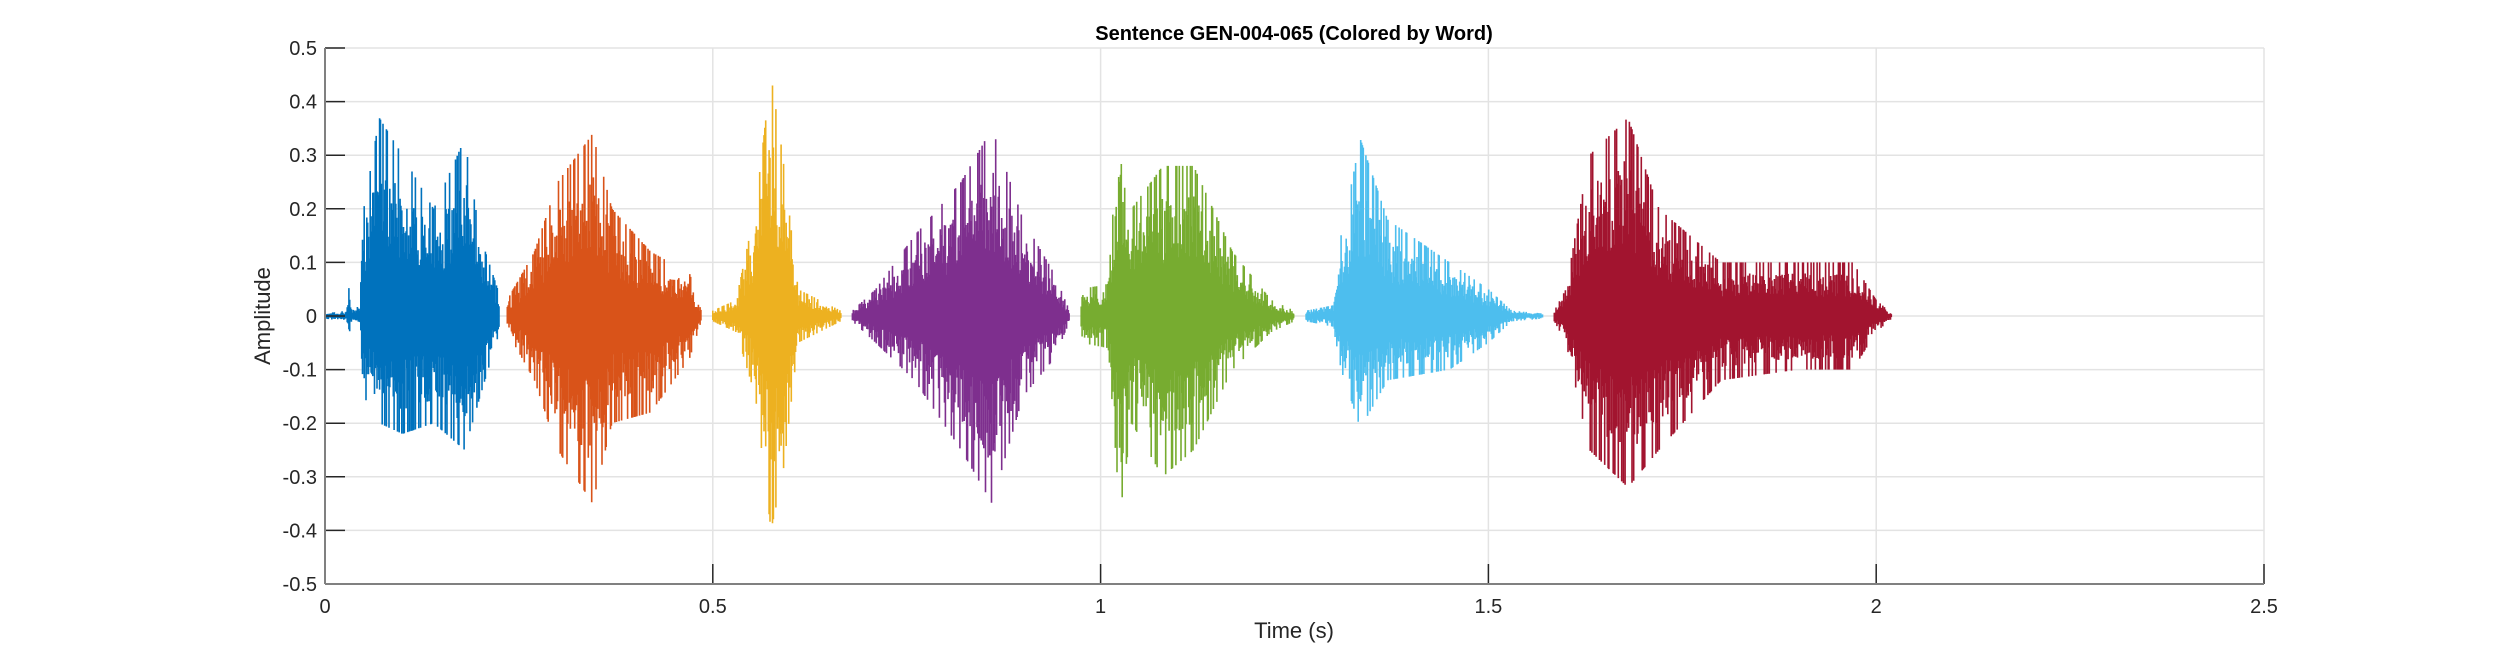 The image size is (2500, 657). What do you see at coordinates (303, 49) in the screenshot?
I see `y-tick-label: 0.5` at bounding box center [303, 49].